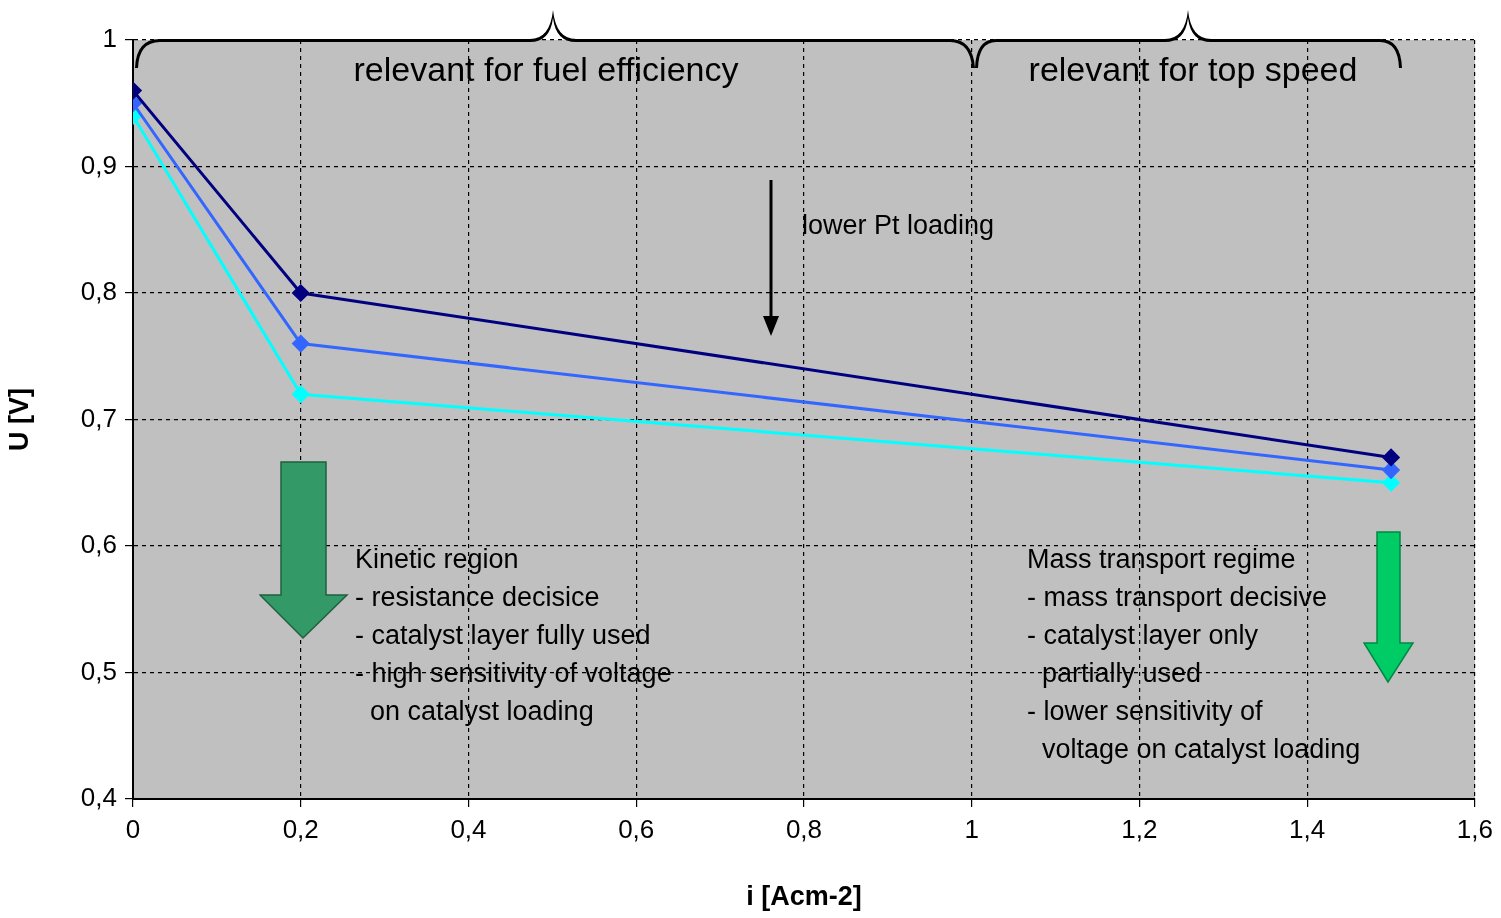  I want to click on x-tick-label: 1,6, so click(1475, 828).